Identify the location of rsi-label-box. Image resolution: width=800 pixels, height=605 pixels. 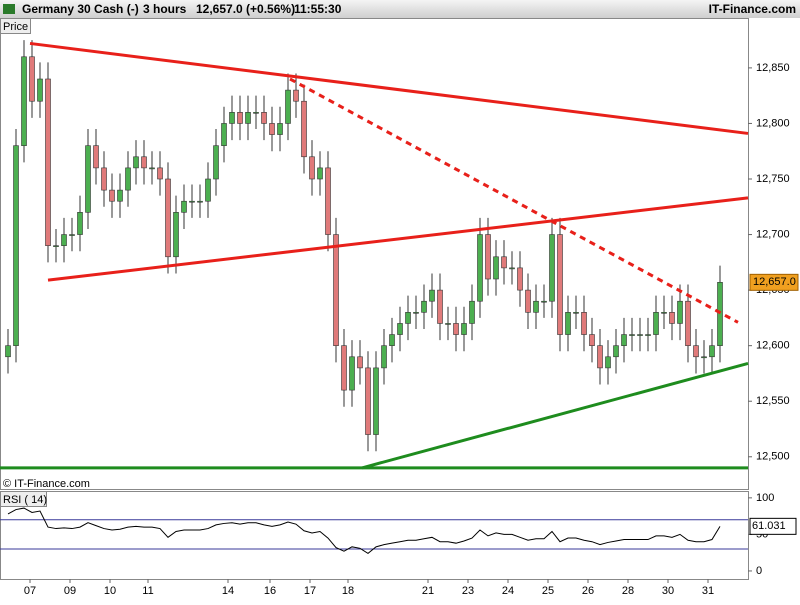
(23, 499).